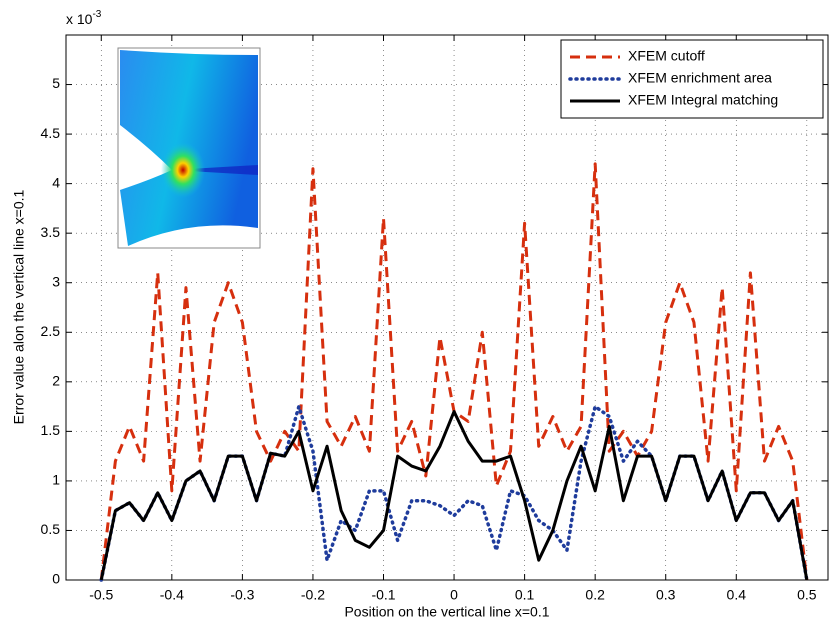  What do you see at coordinates (700, 78) in the screenshot?
I see `legend-label: XFEM enrichment area` at bounding box center [700, 78].